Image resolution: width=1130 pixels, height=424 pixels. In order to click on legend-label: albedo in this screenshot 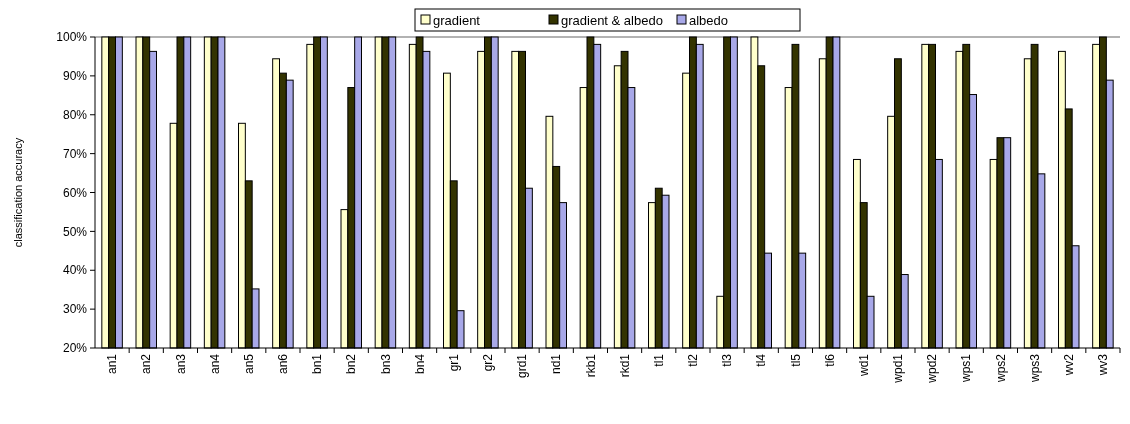, I will do `click(709, 20)`.